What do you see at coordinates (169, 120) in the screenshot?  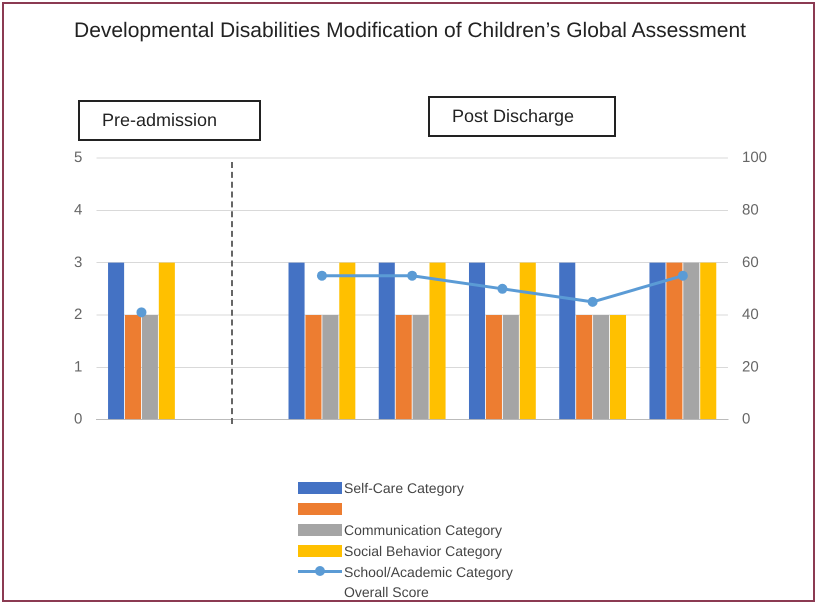 I see `text: Pre-admission` at bounding box center [169, 120].